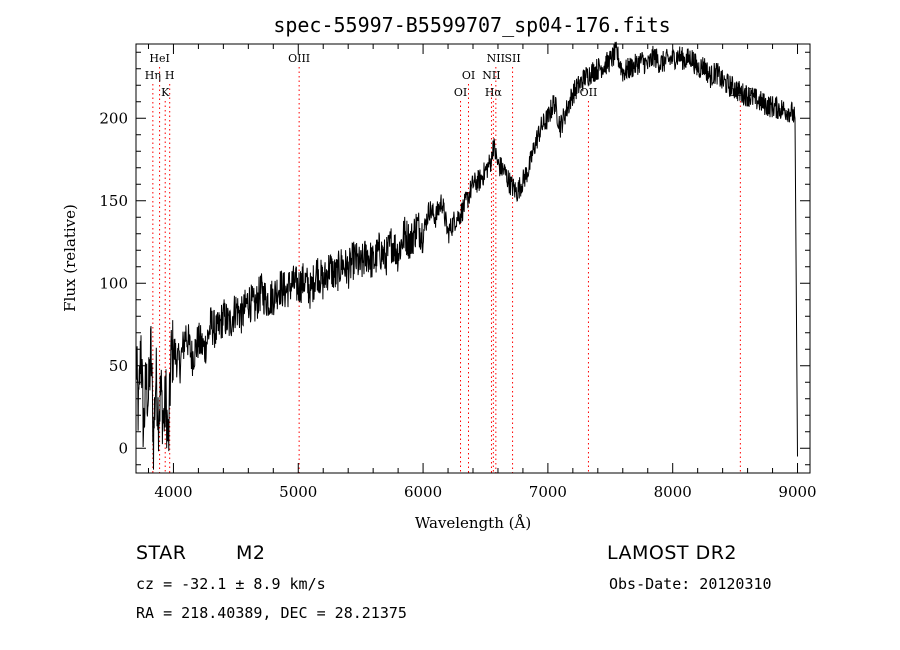 The width and height of the screenshot is (900, 650). Describe the element at coordinates (159, 58) in the screenshot. I see `line-marker-label: HeI` at that location.